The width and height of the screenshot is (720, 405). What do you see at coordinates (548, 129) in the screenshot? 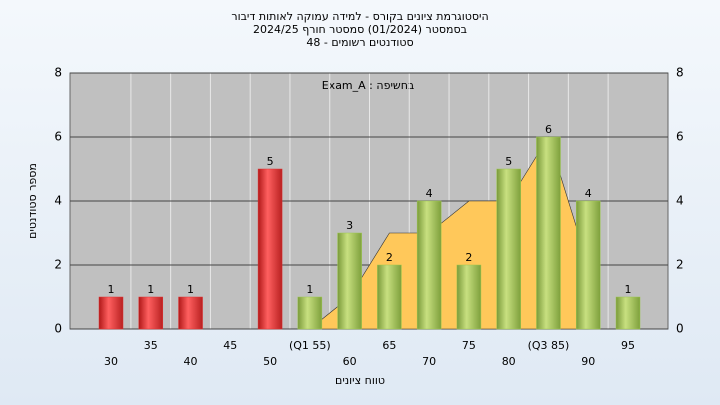
I see `value-label: 6` at bounding box center [548, 129].